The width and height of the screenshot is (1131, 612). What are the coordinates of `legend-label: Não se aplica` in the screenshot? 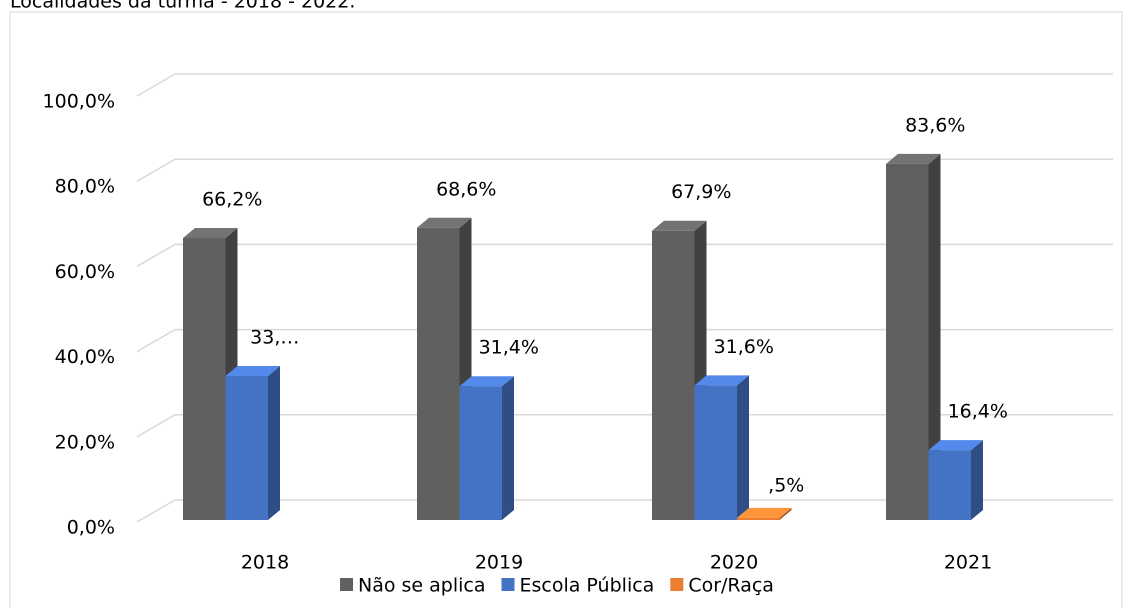 It's located at (422, 586).